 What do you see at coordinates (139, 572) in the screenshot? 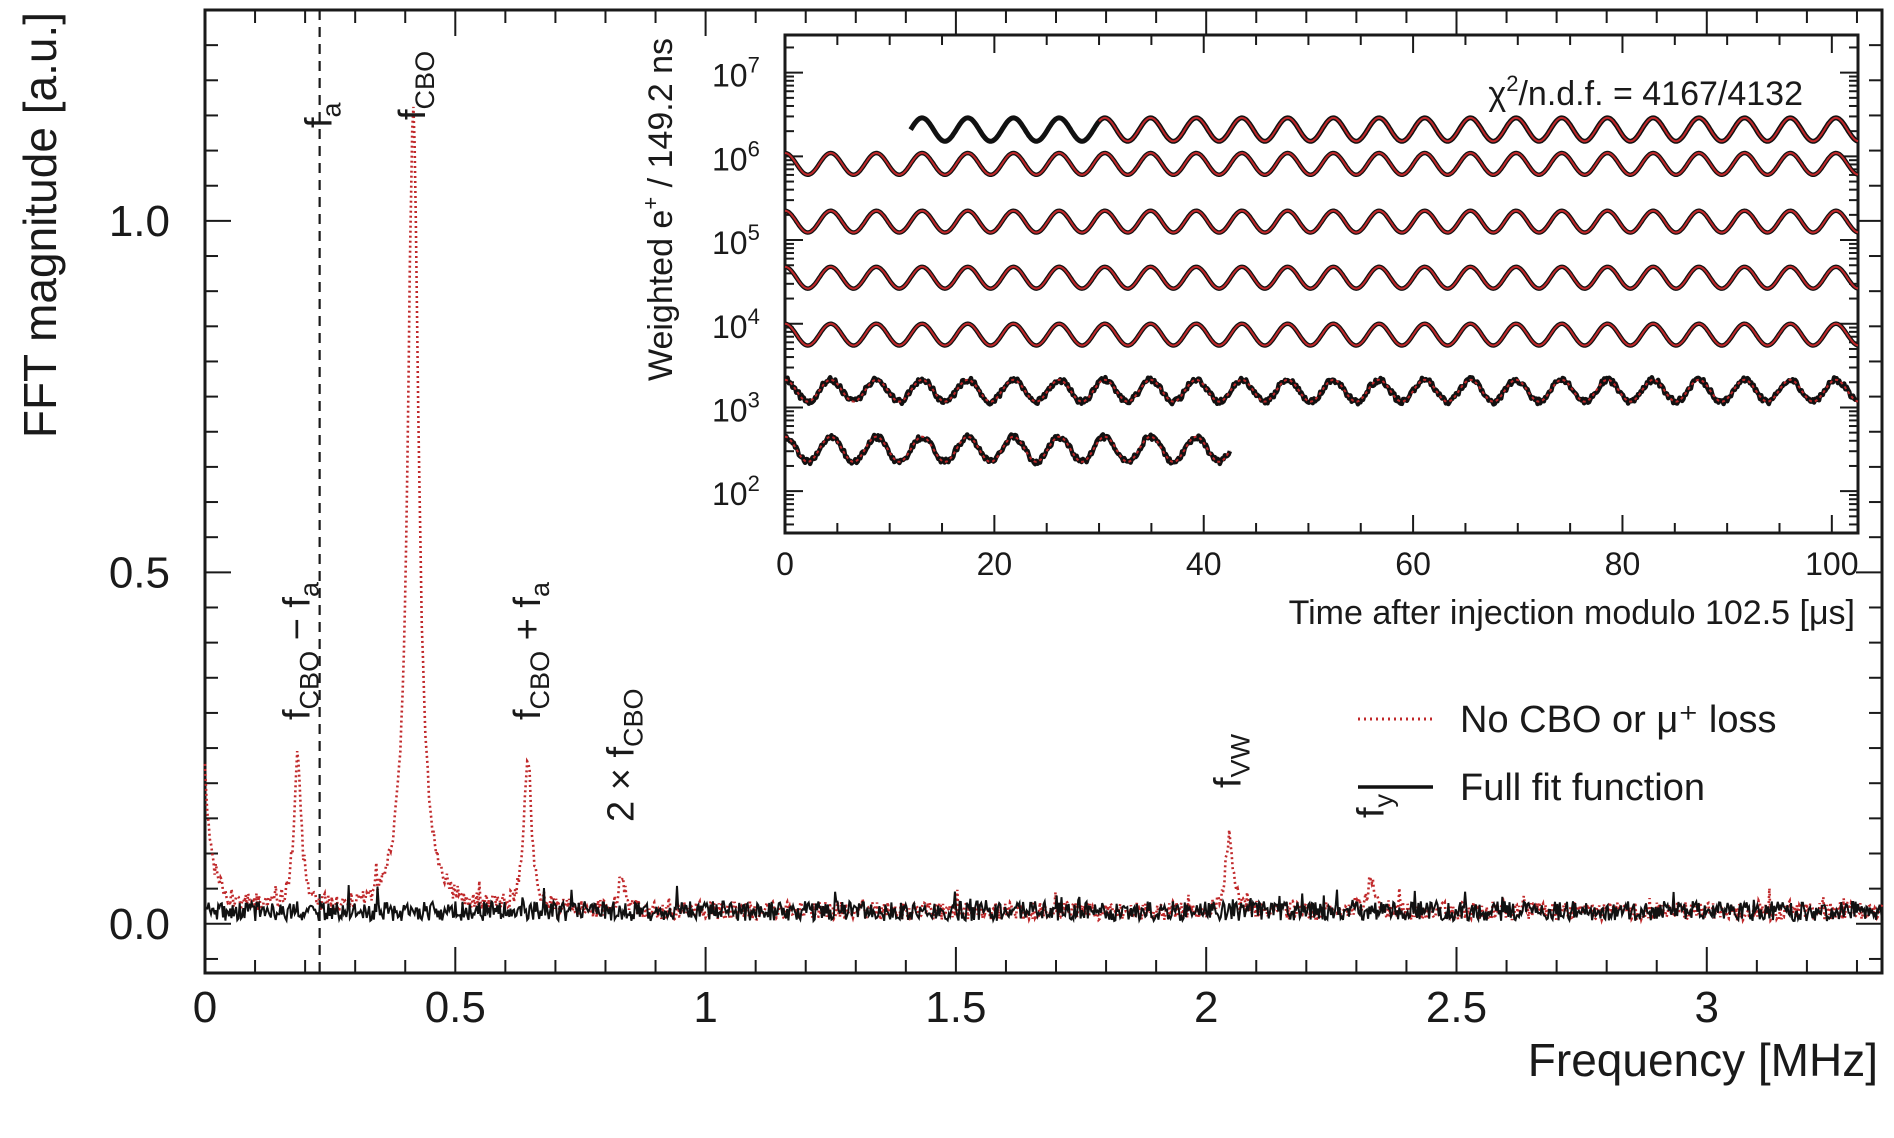
I see `main-y-tick-label: 0.5` at bounding box center [139, 572].